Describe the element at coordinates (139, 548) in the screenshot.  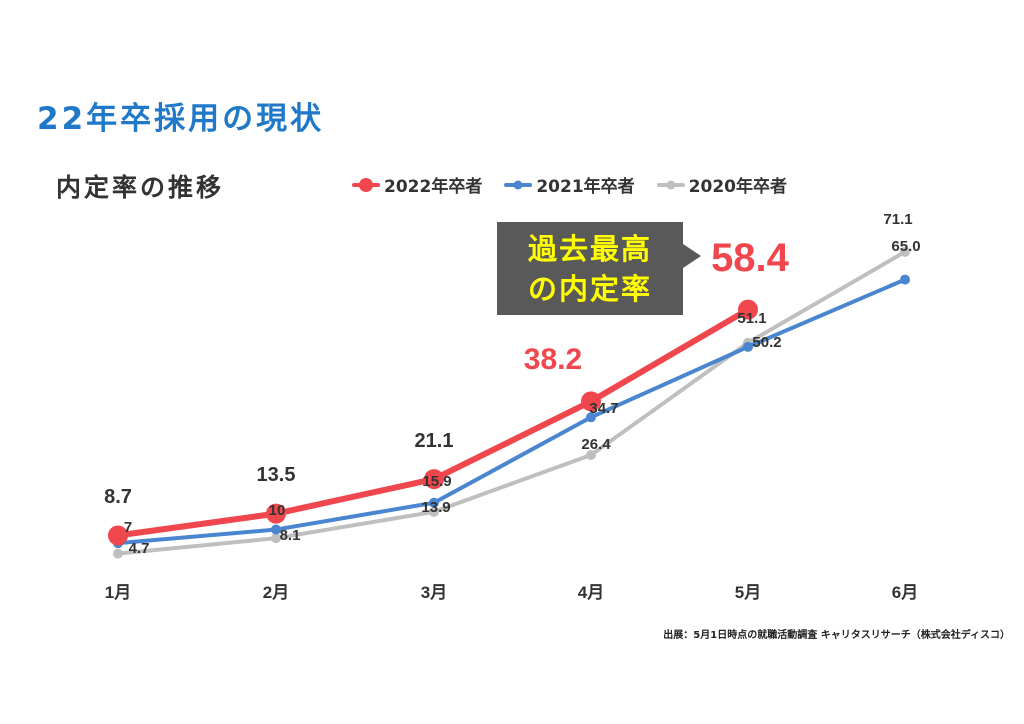
I see `data-label-2020: 4.7` at that location.